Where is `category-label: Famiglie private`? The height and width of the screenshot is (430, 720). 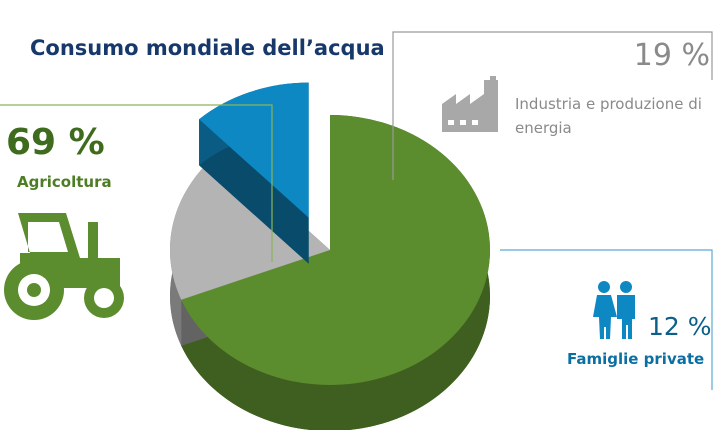
category-label: Famiglie private is located at coordinates (636, 359).